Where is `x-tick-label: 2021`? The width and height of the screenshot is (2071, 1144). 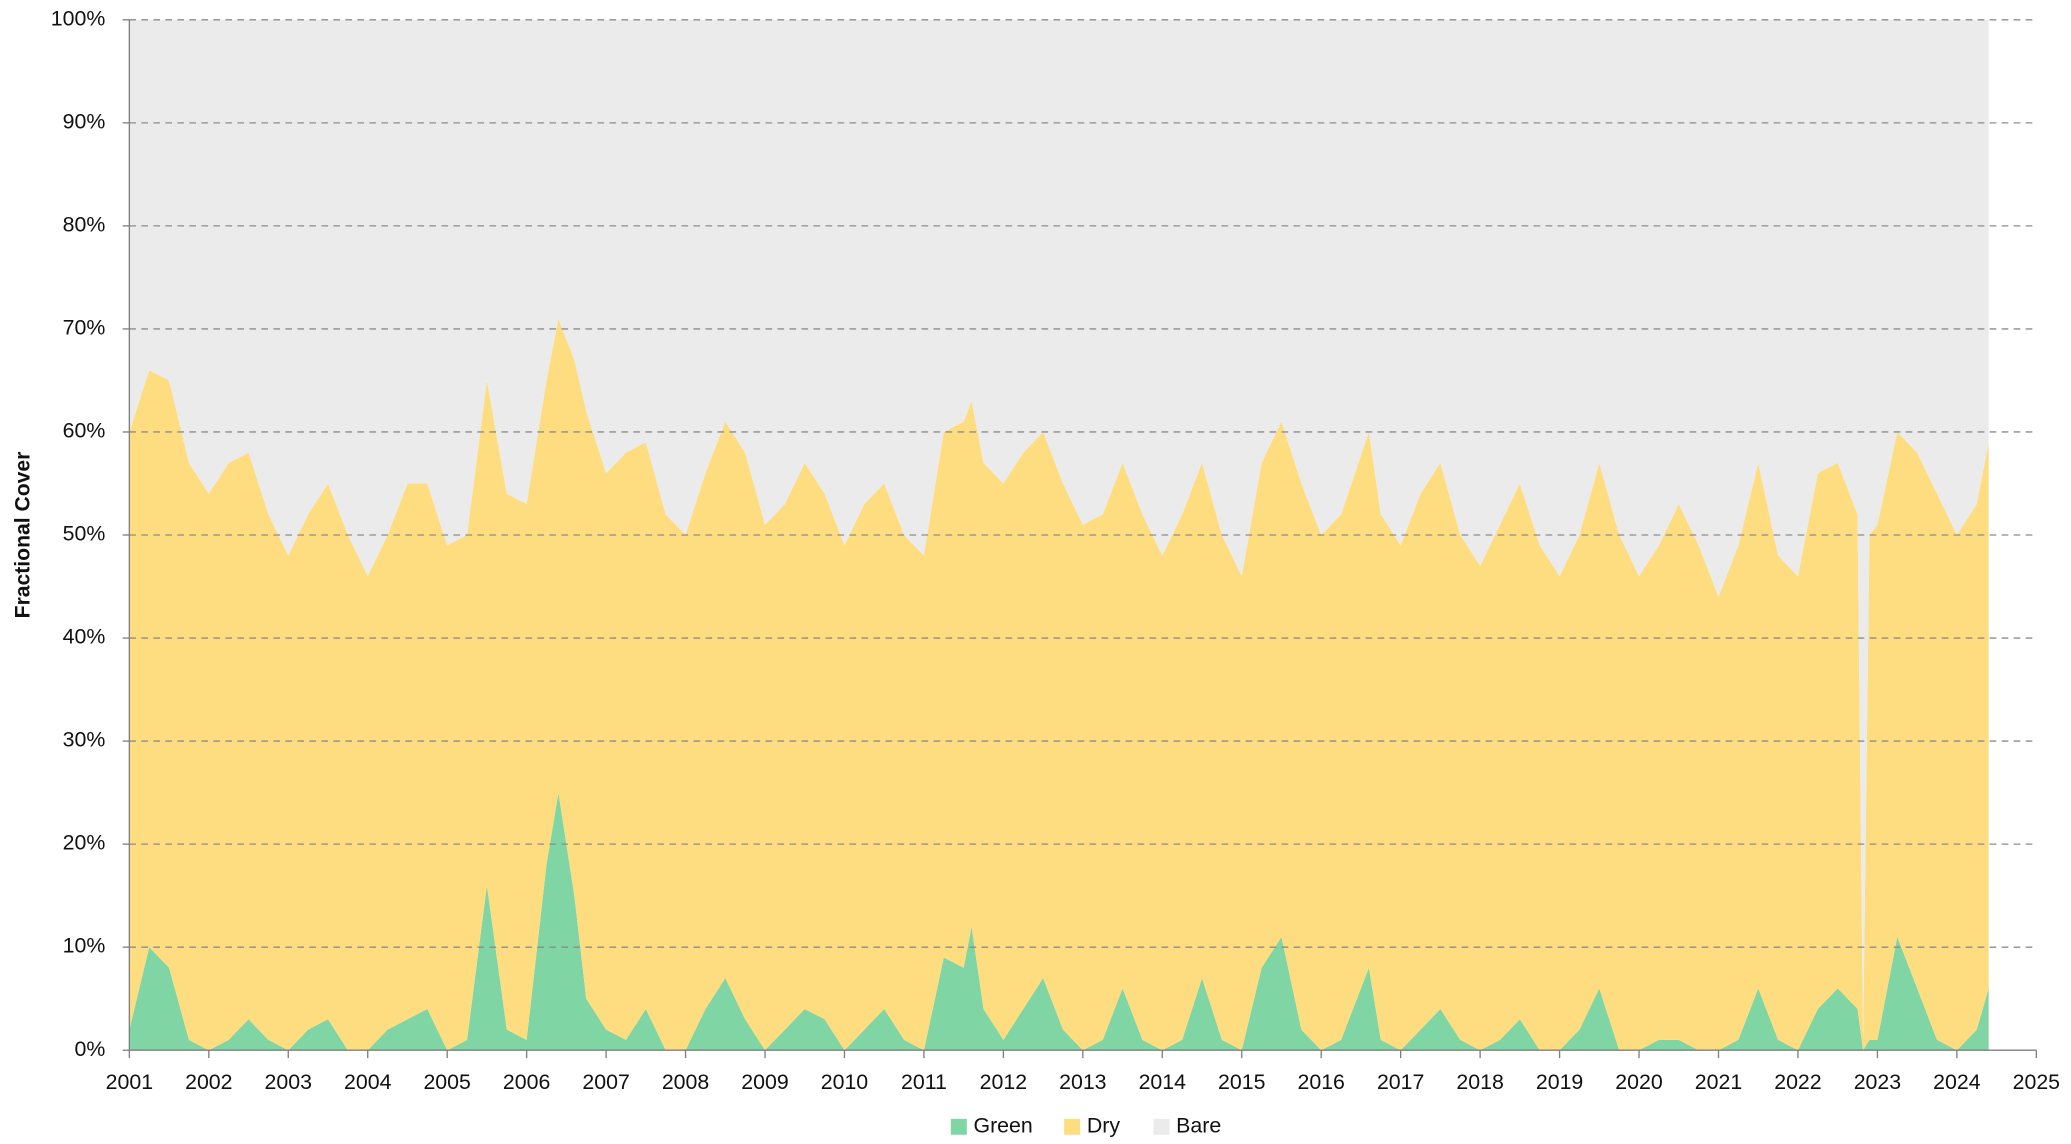
x-tick-label: 2021 is located at coordinates (1718, 1082).